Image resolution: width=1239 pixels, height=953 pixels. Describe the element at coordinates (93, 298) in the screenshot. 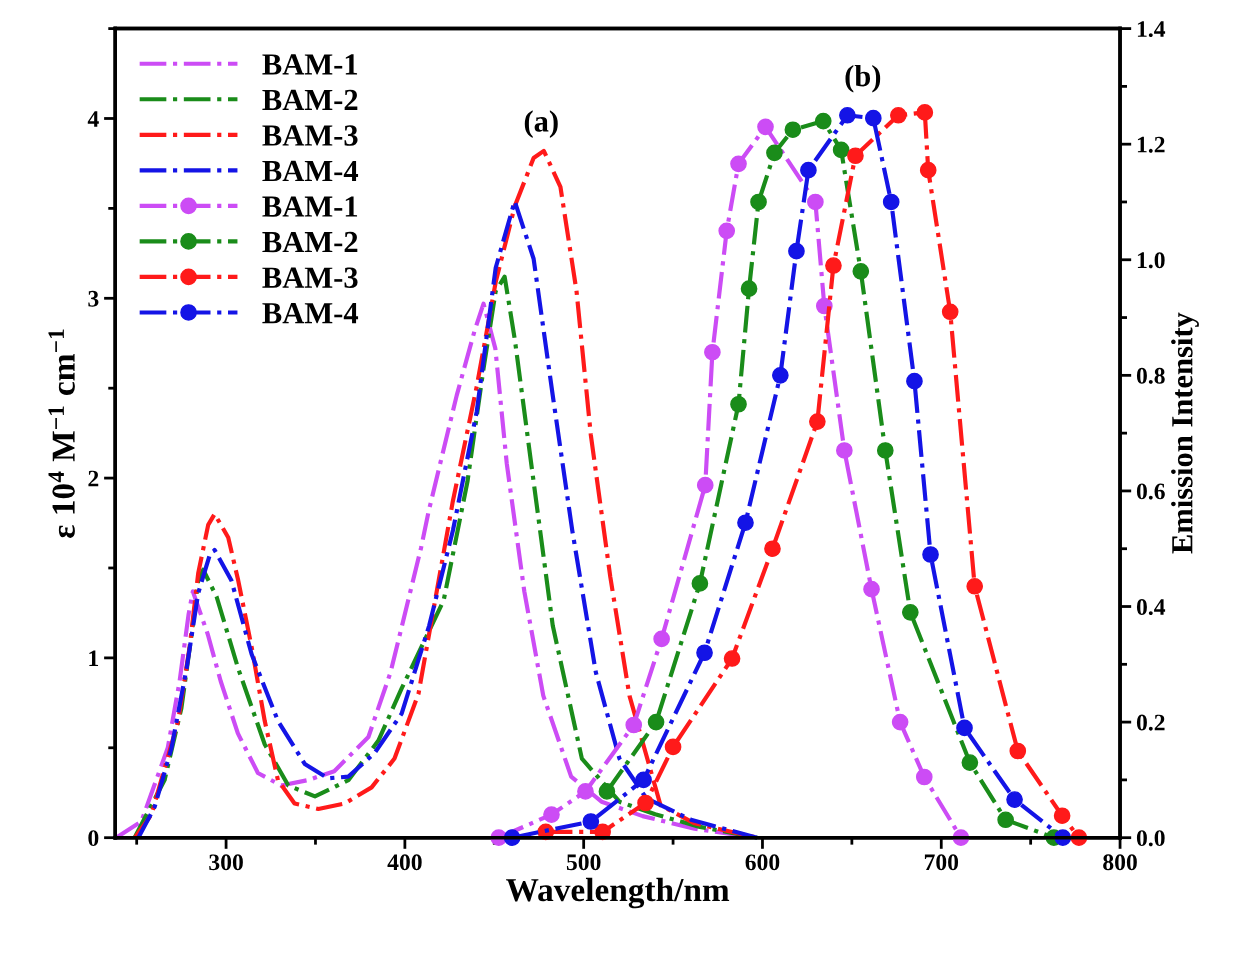

I see `y-tick-label: 3` at that location.